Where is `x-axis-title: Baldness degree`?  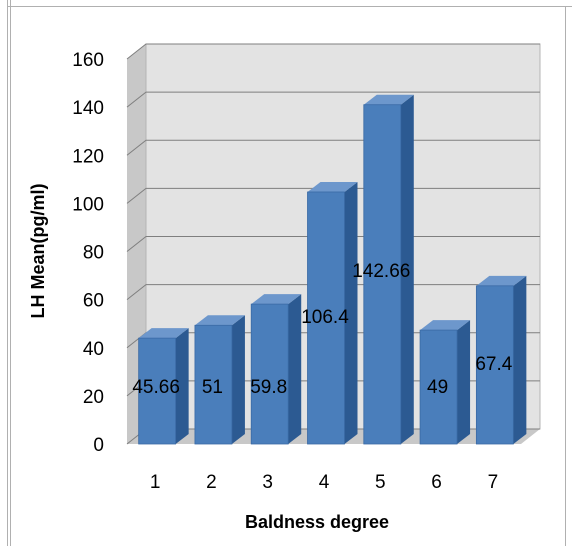
x-axis-title: Baldness degree is located at coordinates (317, 522).